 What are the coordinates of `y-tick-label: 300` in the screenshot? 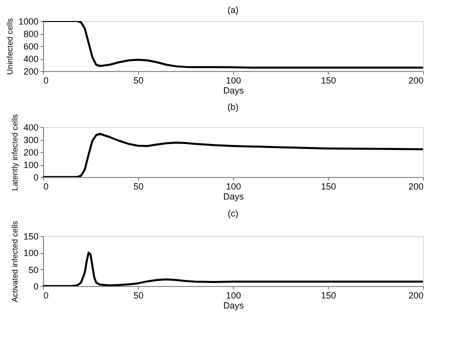 It's located at (30, 140).